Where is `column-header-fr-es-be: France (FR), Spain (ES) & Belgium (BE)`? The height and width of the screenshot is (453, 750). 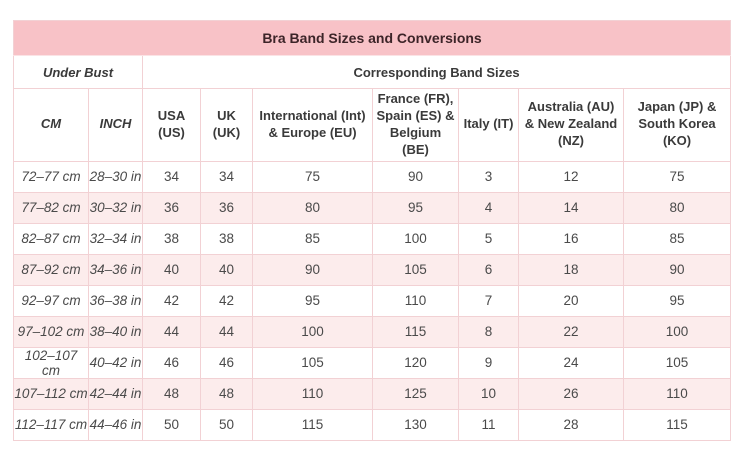
column-header-fr-es-be: France (FR), Spain (ES) & Belgium (BE) is located at coordinates (415, 125).